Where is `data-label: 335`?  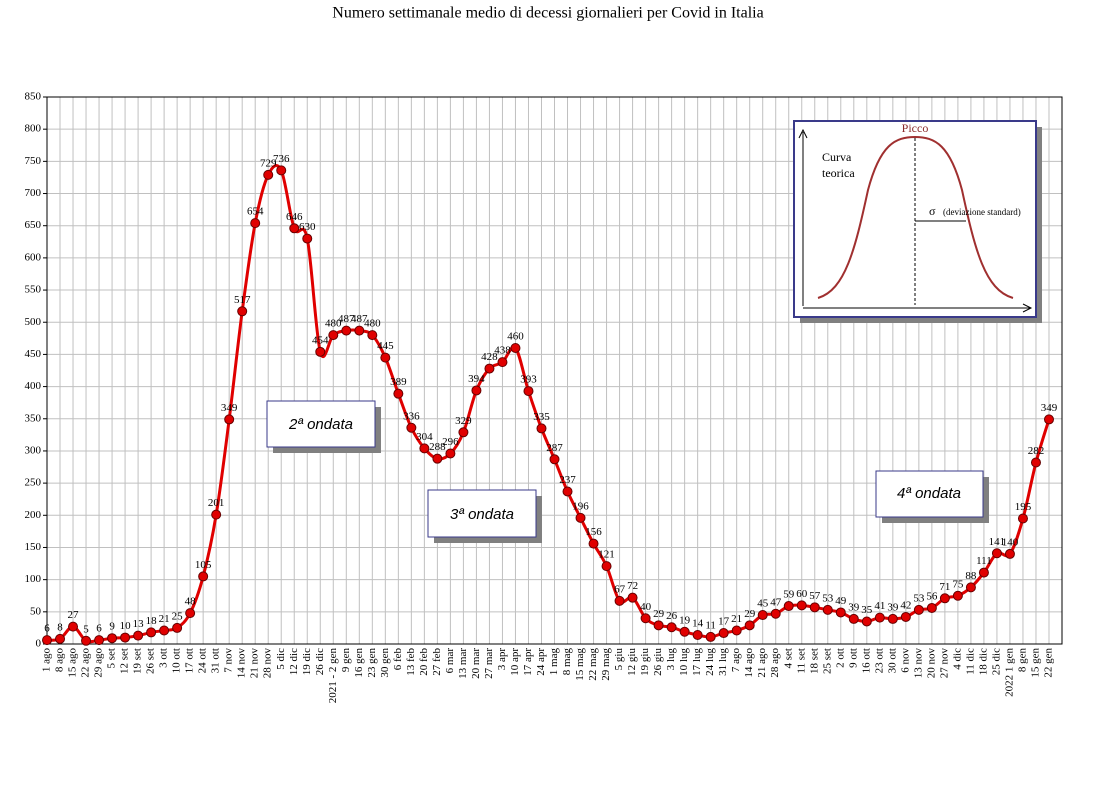 data-label: 335 is located at coordinates (541, 417).